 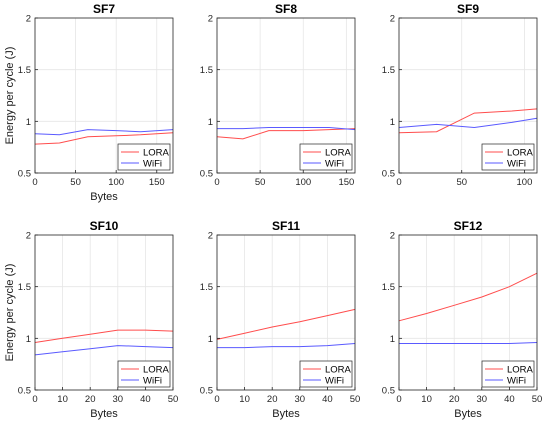 I want to click on chart-title: SF7, so click(x=104, y=9).